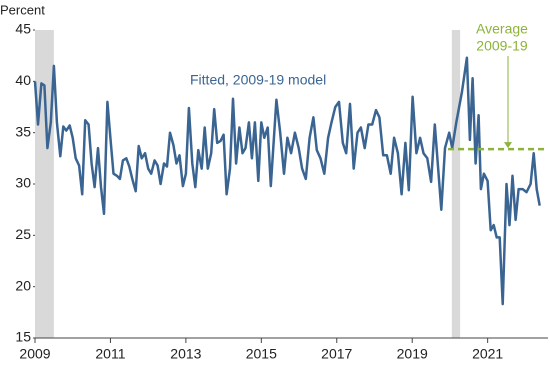 Image resolution: width=550 pixels, height=365 pixels. What do you see at coordinates (34, 354) in the screenshot?
I see `x-tick-label: 2009` at bounding box center [34, 354].